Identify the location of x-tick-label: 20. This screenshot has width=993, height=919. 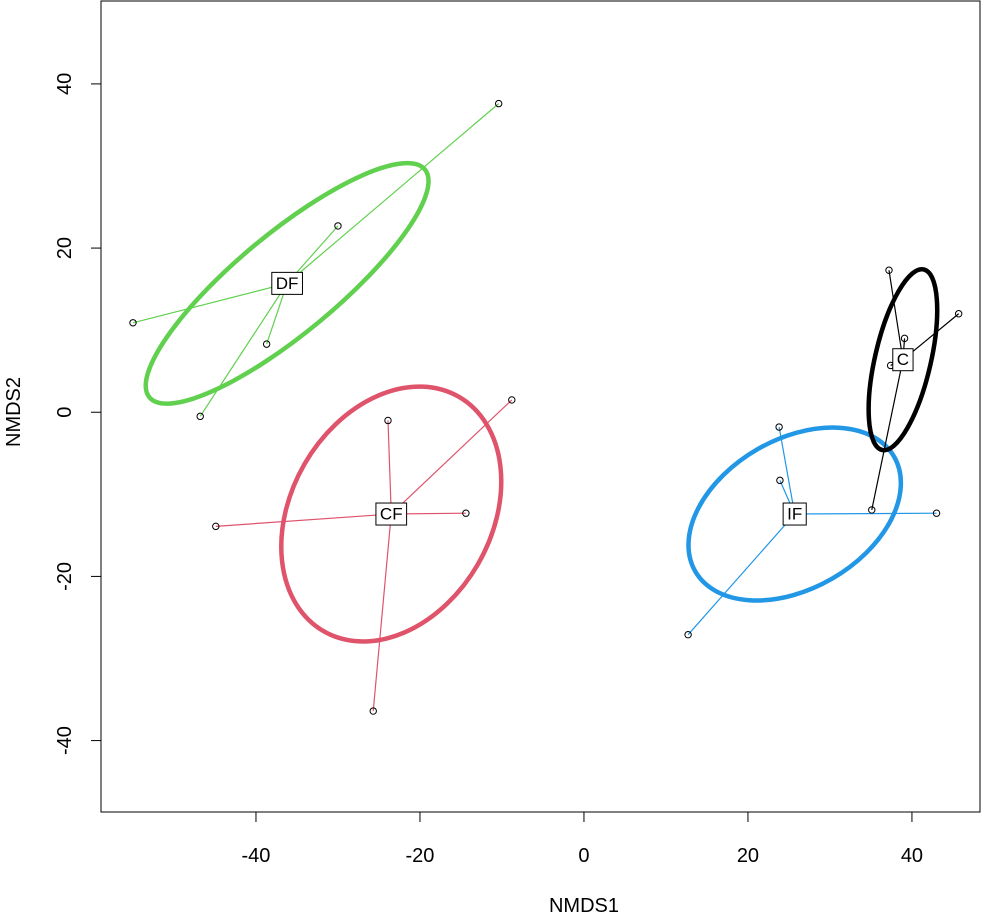
(748, 856).